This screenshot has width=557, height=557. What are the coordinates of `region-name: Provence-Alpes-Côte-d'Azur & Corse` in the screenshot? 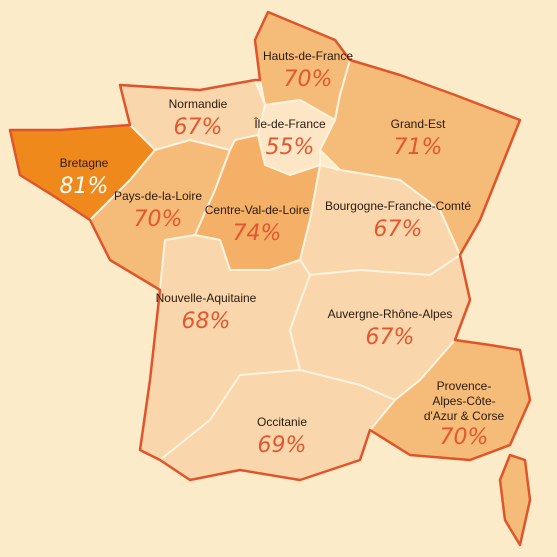 It's located at (464, 401).